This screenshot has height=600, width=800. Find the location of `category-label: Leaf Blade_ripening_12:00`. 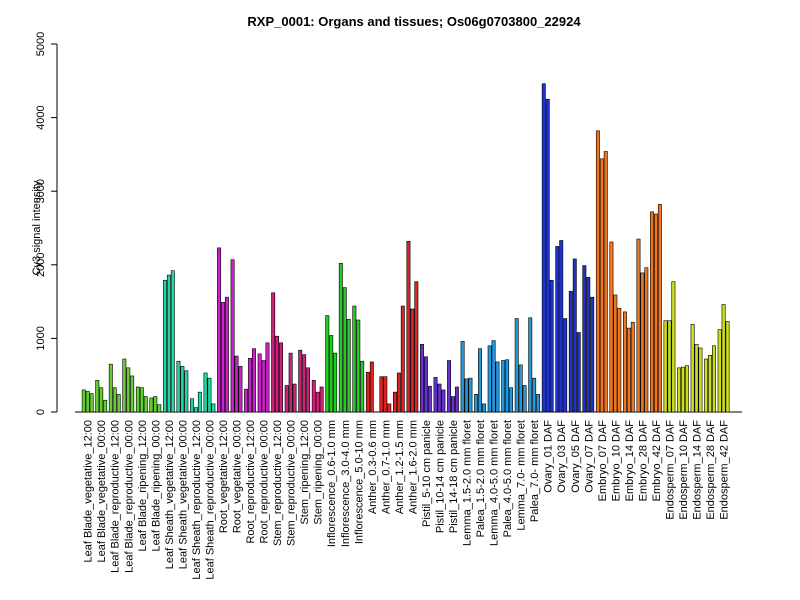

category-label: Leaf Blade_ripening_12:00 is located at coordinates (143, 486).